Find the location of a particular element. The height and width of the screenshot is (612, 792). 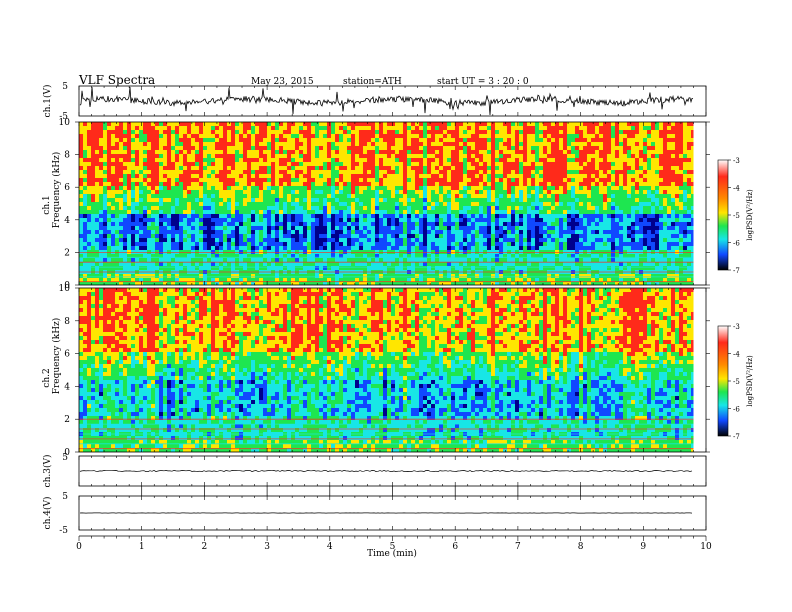

figure-title: VLF Spectra is located at coordinates (117, 80).